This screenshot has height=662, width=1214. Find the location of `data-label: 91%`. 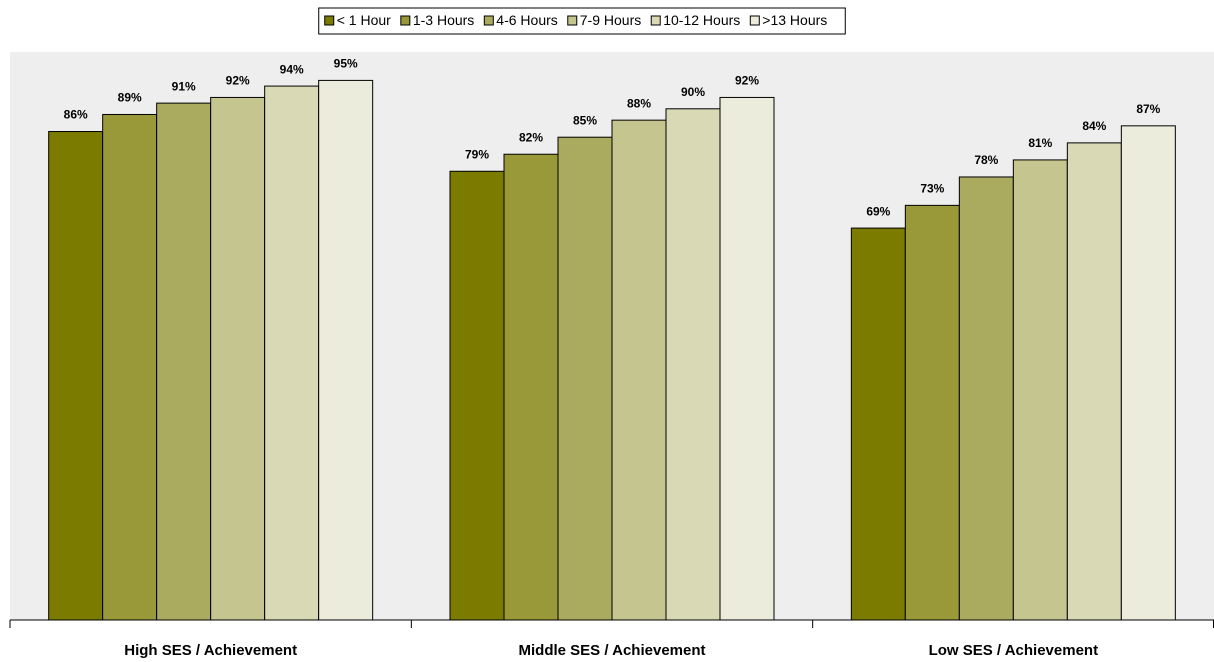

data-label: 91% is located at coordinates (184, 86).